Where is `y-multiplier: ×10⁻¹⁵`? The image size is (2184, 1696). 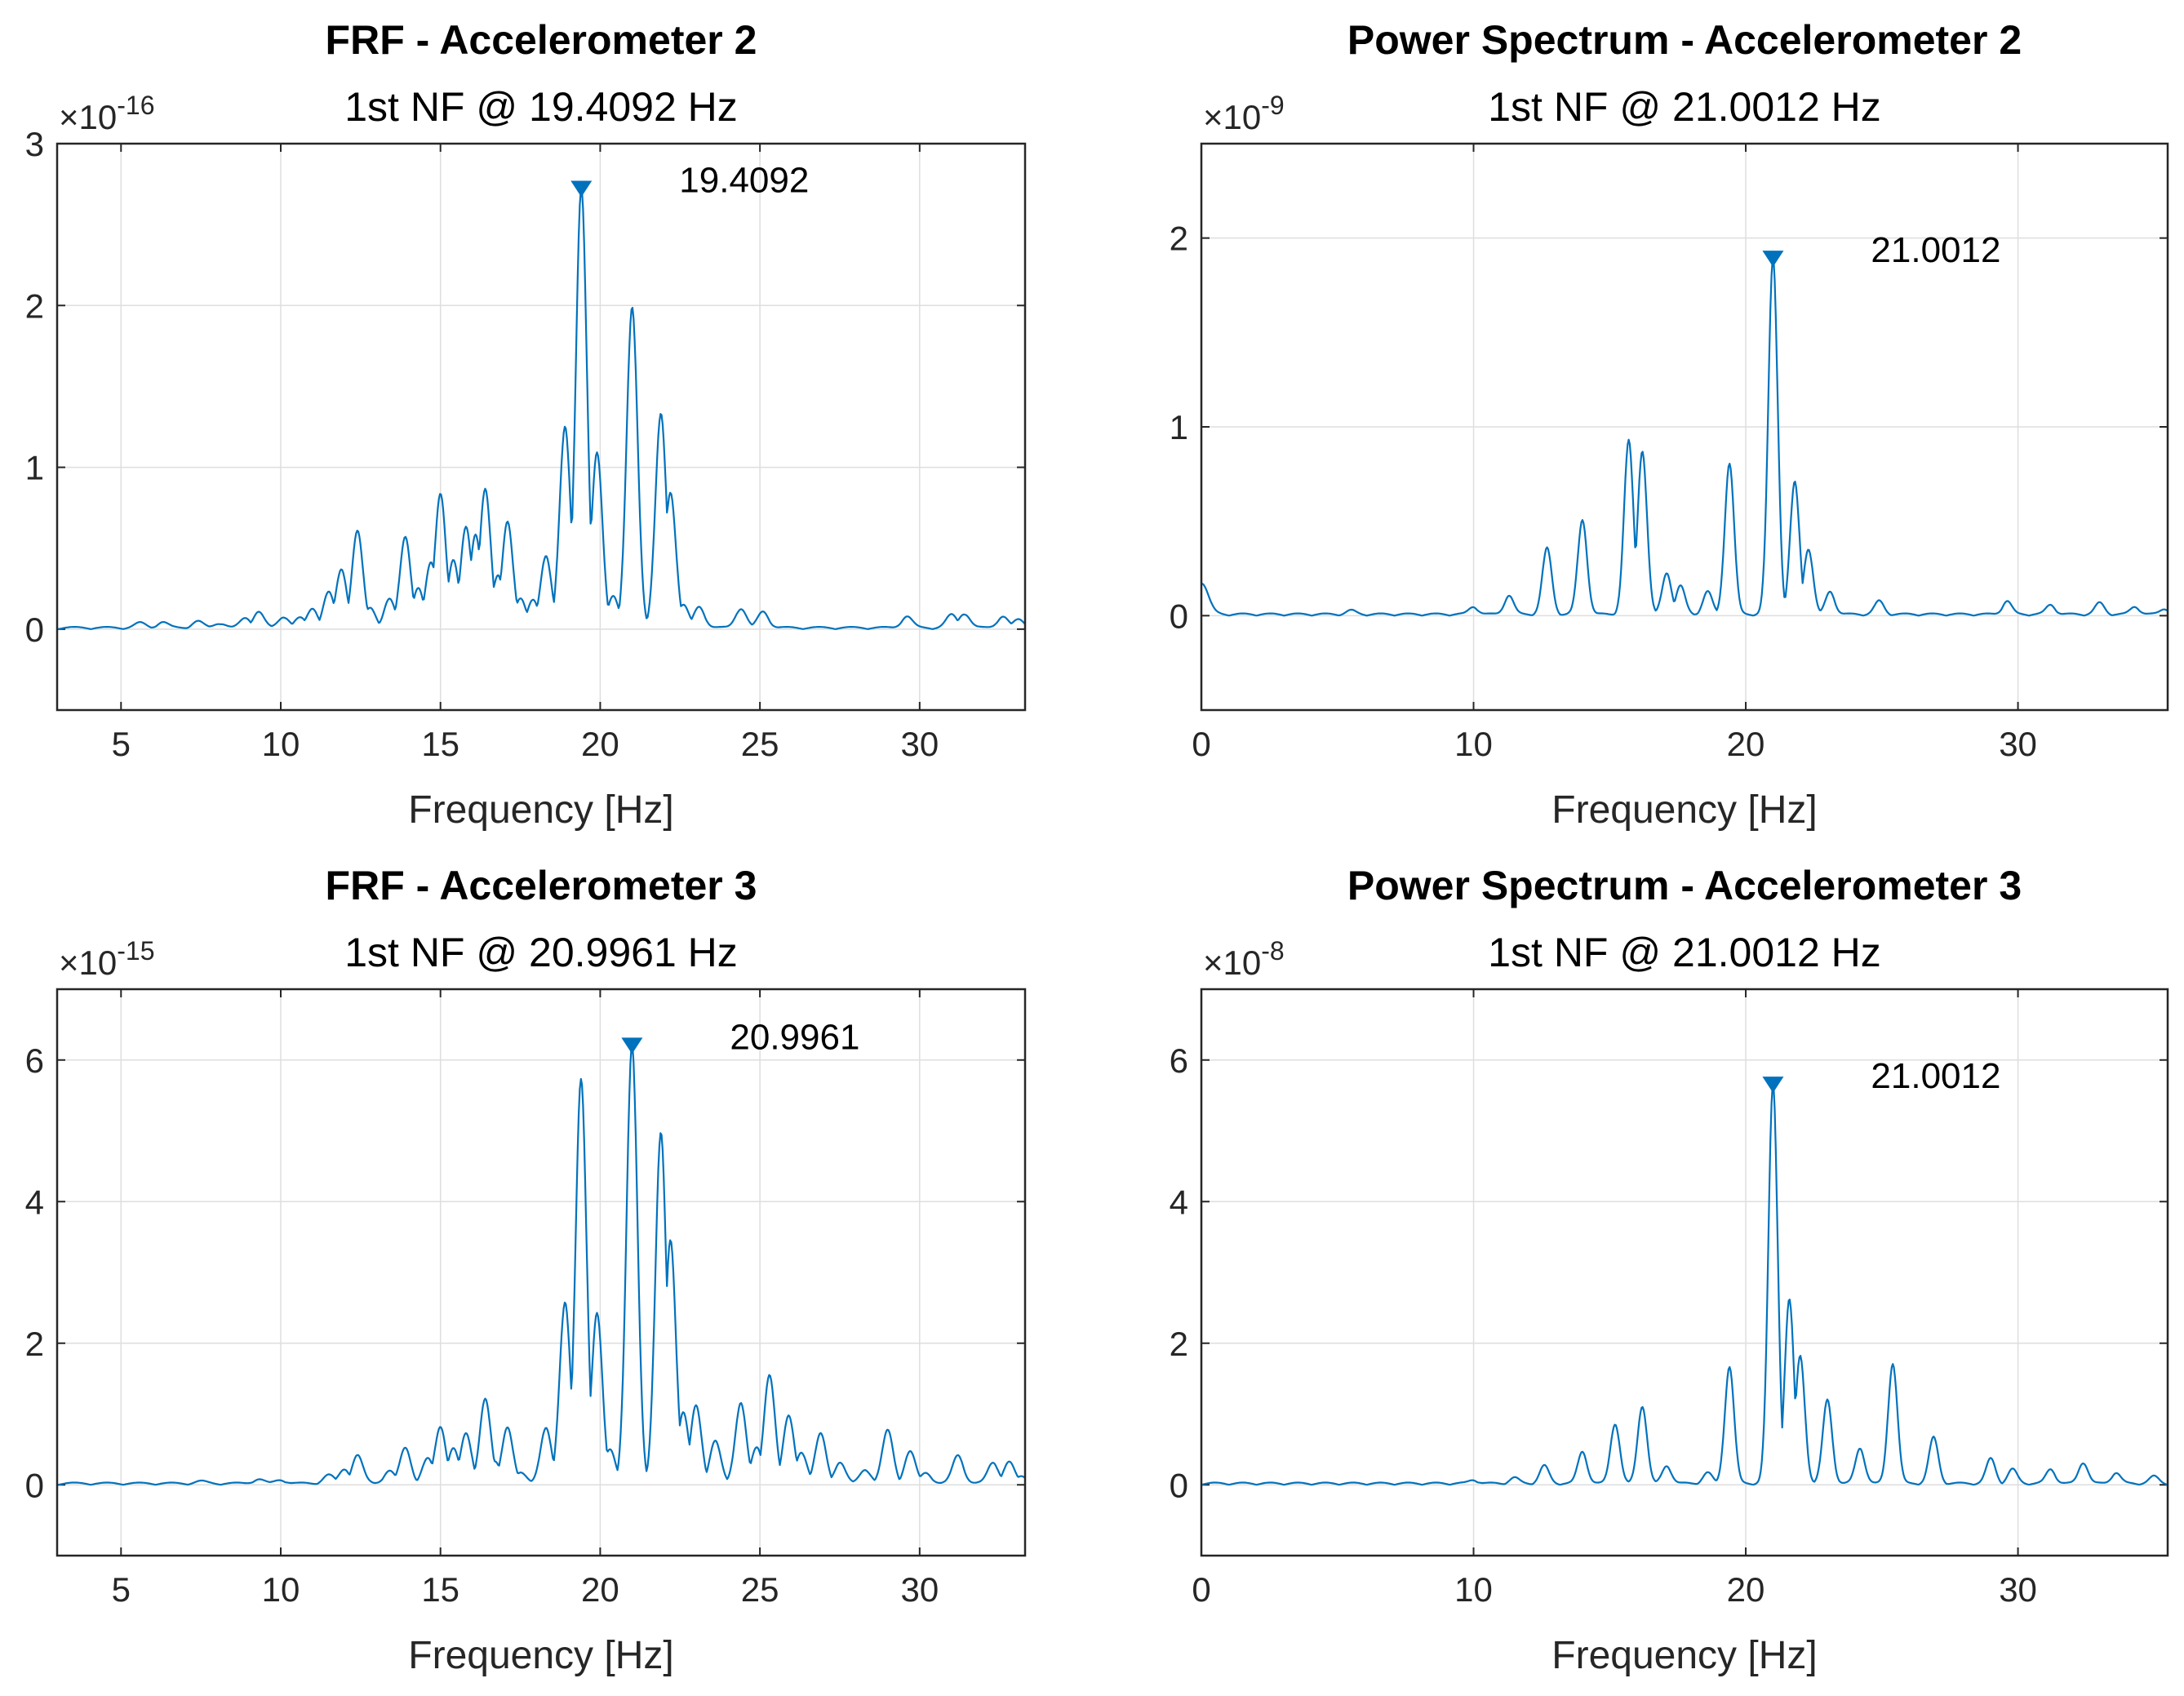
y-multiplier: ×10⁻¹⁵ is located at coordinates (107, 959).